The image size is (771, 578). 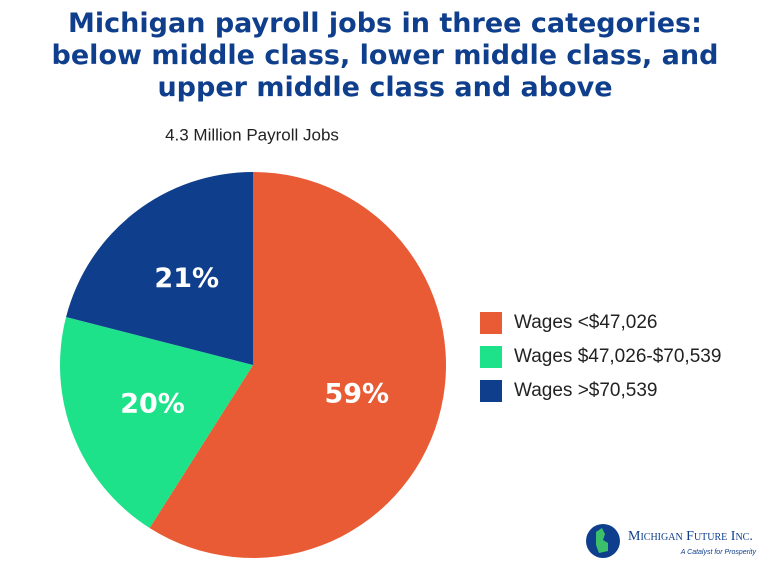 I want to click on slice-label: 59%, so click(x=356, y=394).